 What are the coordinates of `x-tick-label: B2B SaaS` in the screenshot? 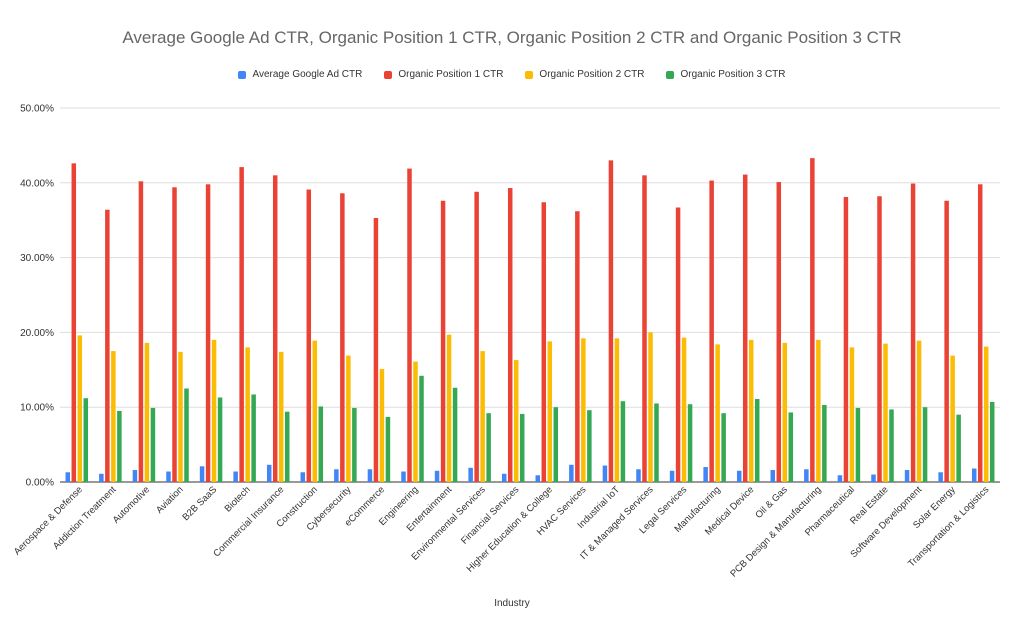 It's located at (199, 503).